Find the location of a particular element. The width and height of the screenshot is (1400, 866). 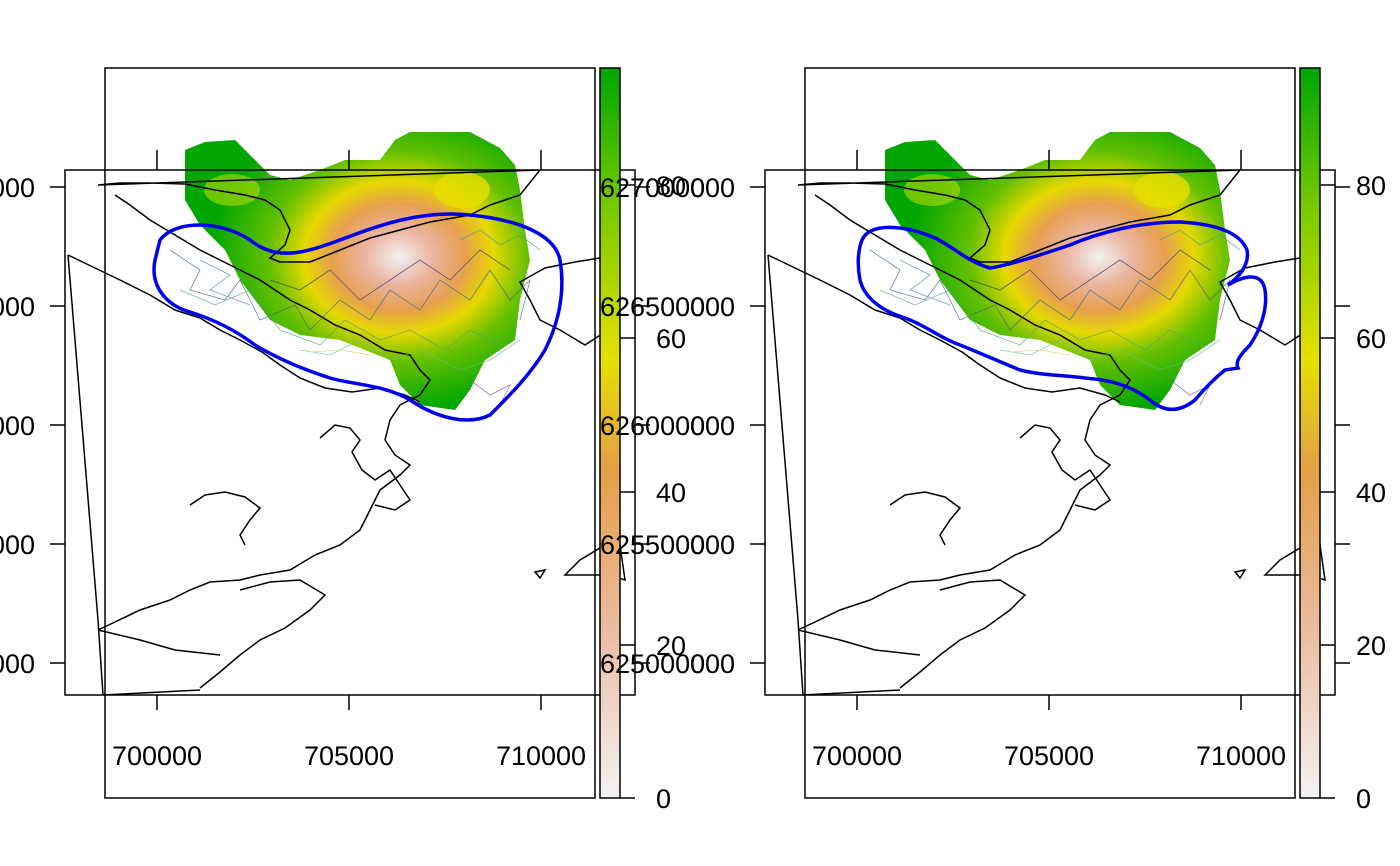

y-tick-label-right: 6270000 is located at coordinates (652, 188).